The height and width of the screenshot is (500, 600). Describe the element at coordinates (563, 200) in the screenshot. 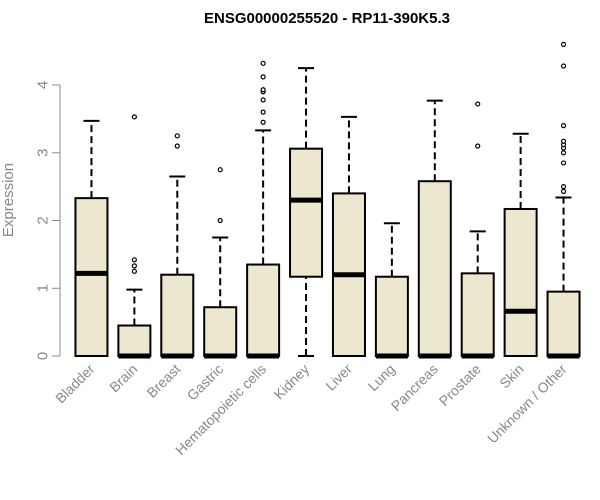

I see `box-unknown-other` at that location.